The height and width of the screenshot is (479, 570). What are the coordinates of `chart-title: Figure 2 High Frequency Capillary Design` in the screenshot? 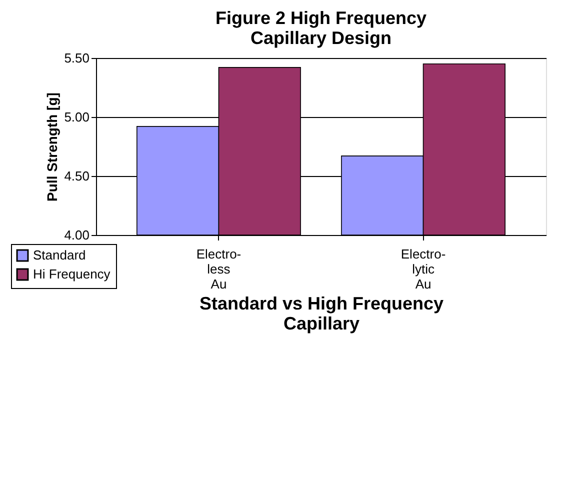 It's located at (321, 28).